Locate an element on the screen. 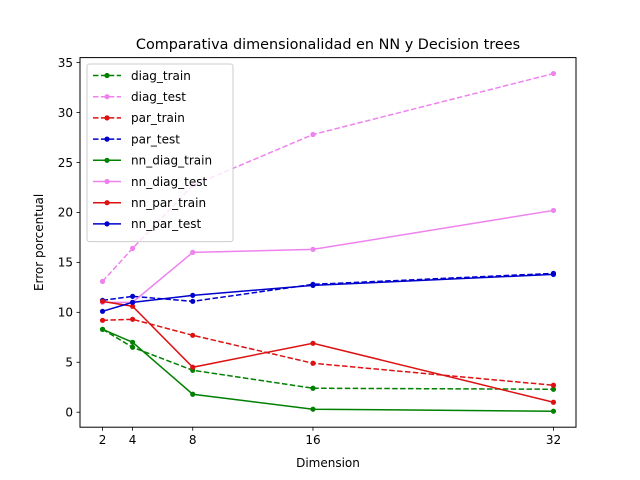 This screenshot has width=640, height=480. legend-marker-par_test is located at coordinates (107, 139).